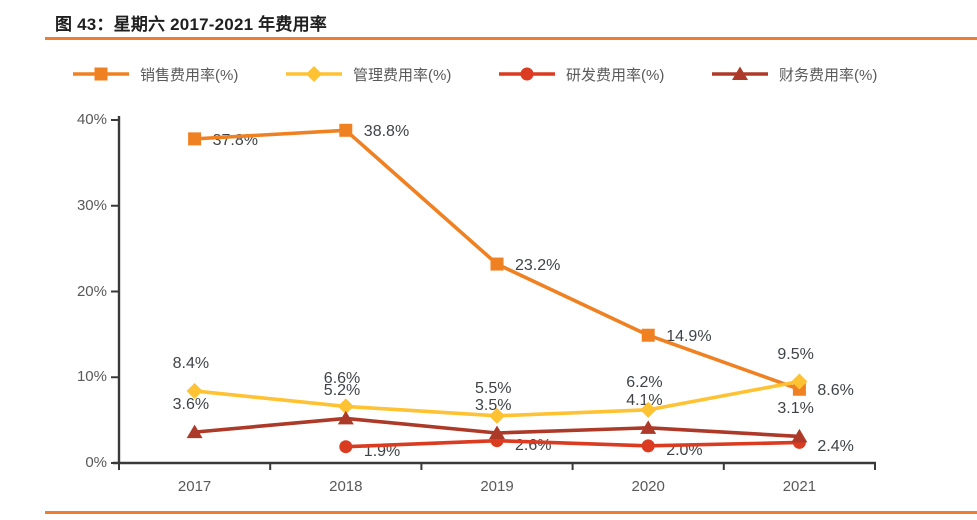 The image size is (977, 520). What do you see at coordinates (828, 75) in the screenshot?
I see `legend-label: 财务费用率(%)` at bounding box center [828, 75].